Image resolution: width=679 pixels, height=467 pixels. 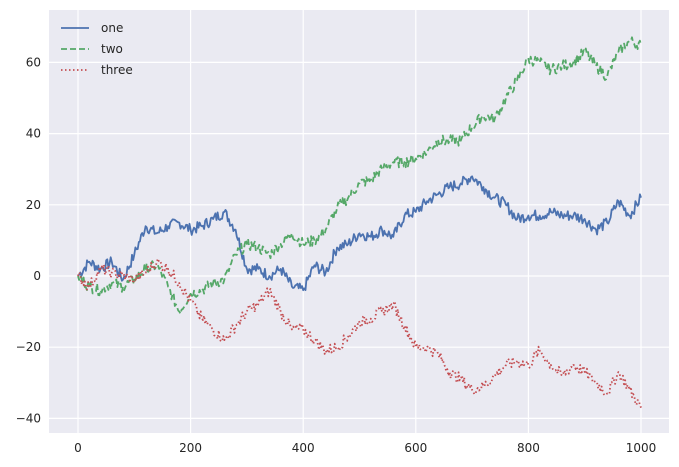 I want to click on legend-item-two: two, so click(x=92, y=49).